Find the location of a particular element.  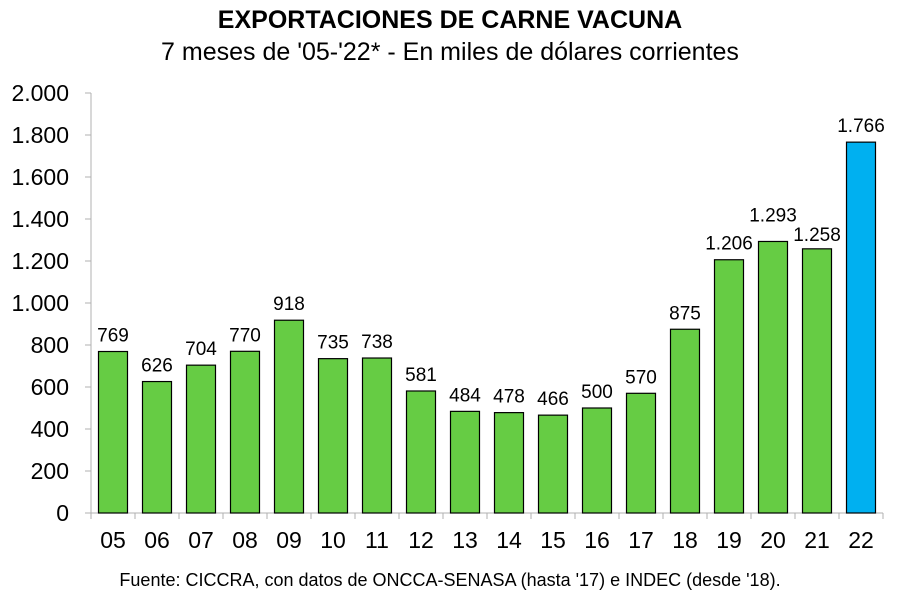

x-tick-label: 13 is located at coordinates (465, 540).